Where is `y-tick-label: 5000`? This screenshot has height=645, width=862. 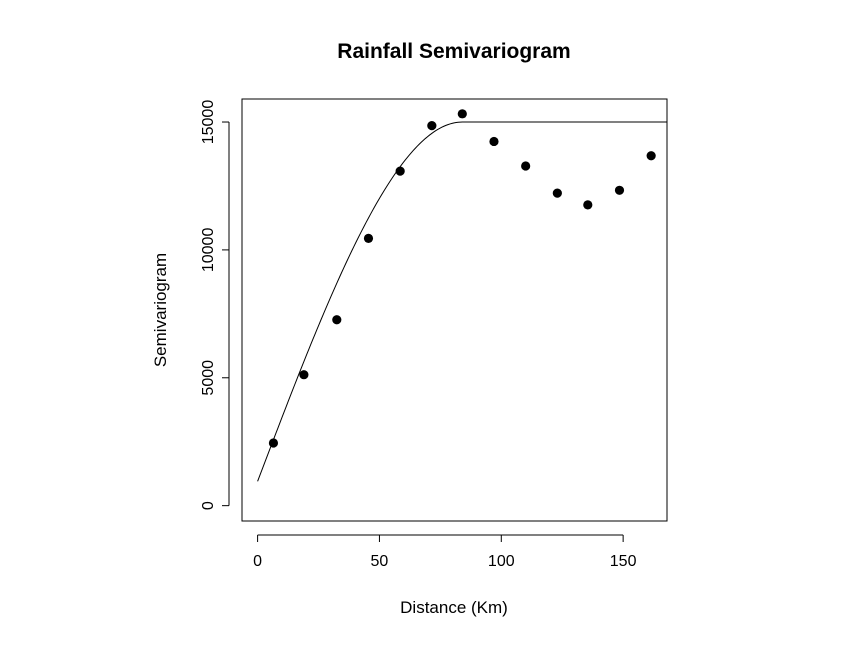
y-tick-label: 5000 is located at coordinates (208, 378).